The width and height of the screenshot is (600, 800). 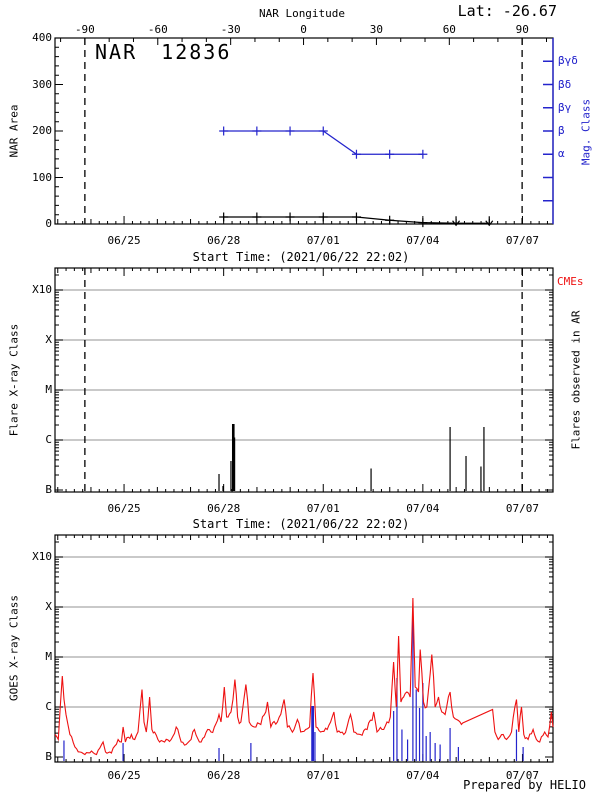 What do you see at coordinates (304, 41) in the screenshot?
I see `longitude-ticks` at bounding box center [304, 41].